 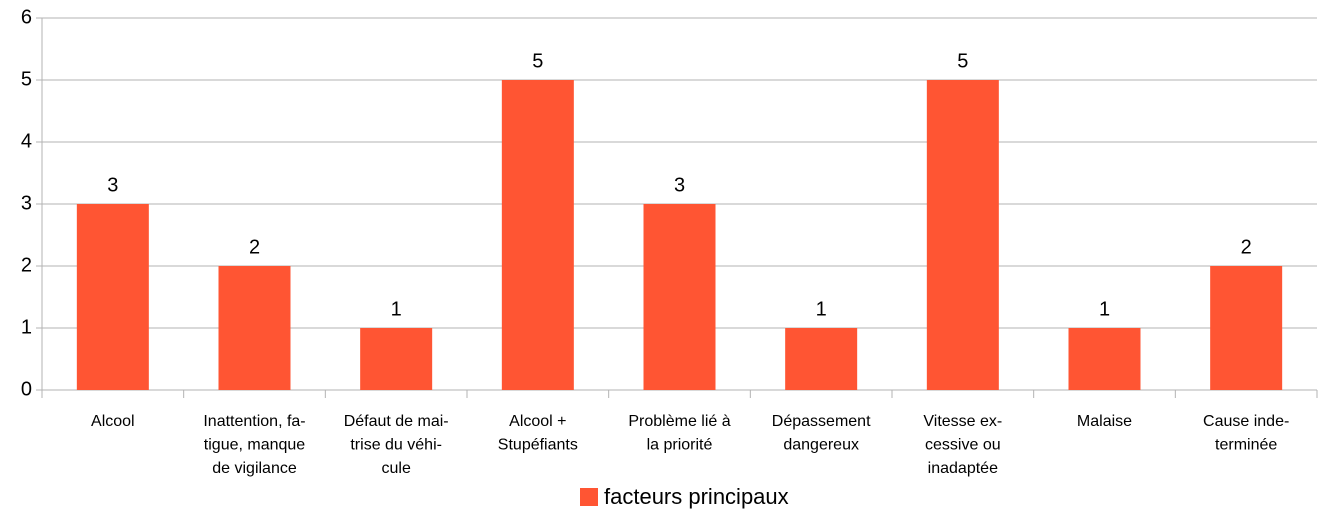 What do you see at coordinates (821, 445) in the screenshot?
I see `x-tick-label: dangereux` at bounding box center [821, 445].